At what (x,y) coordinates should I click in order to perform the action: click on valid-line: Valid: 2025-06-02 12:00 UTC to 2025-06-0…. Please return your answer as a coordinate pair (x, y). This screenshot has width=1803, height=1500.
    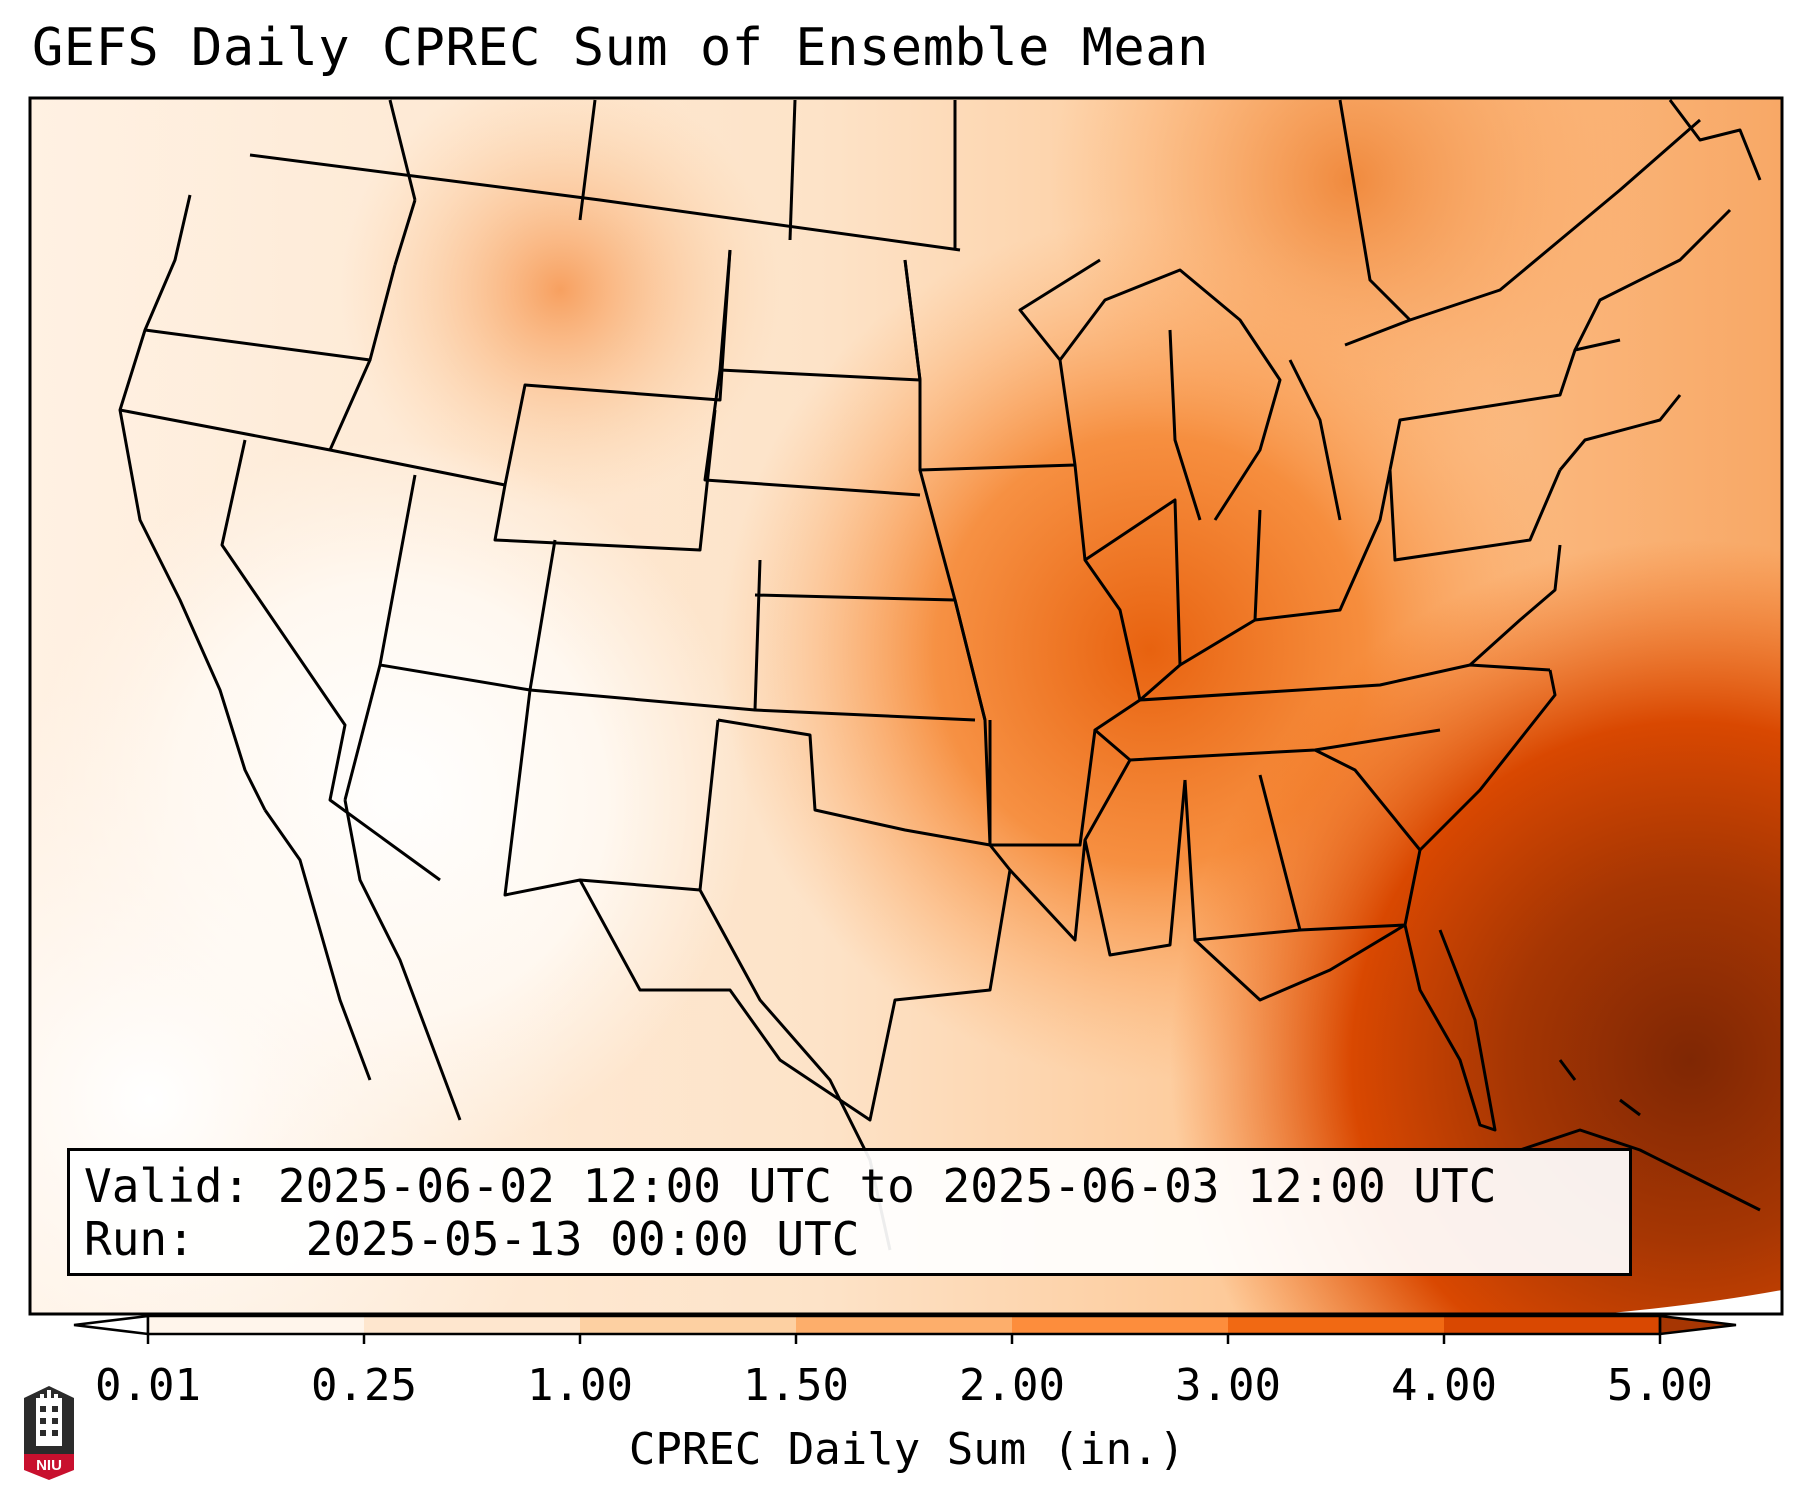
    Looking at the image, I should click on (790, 1186).